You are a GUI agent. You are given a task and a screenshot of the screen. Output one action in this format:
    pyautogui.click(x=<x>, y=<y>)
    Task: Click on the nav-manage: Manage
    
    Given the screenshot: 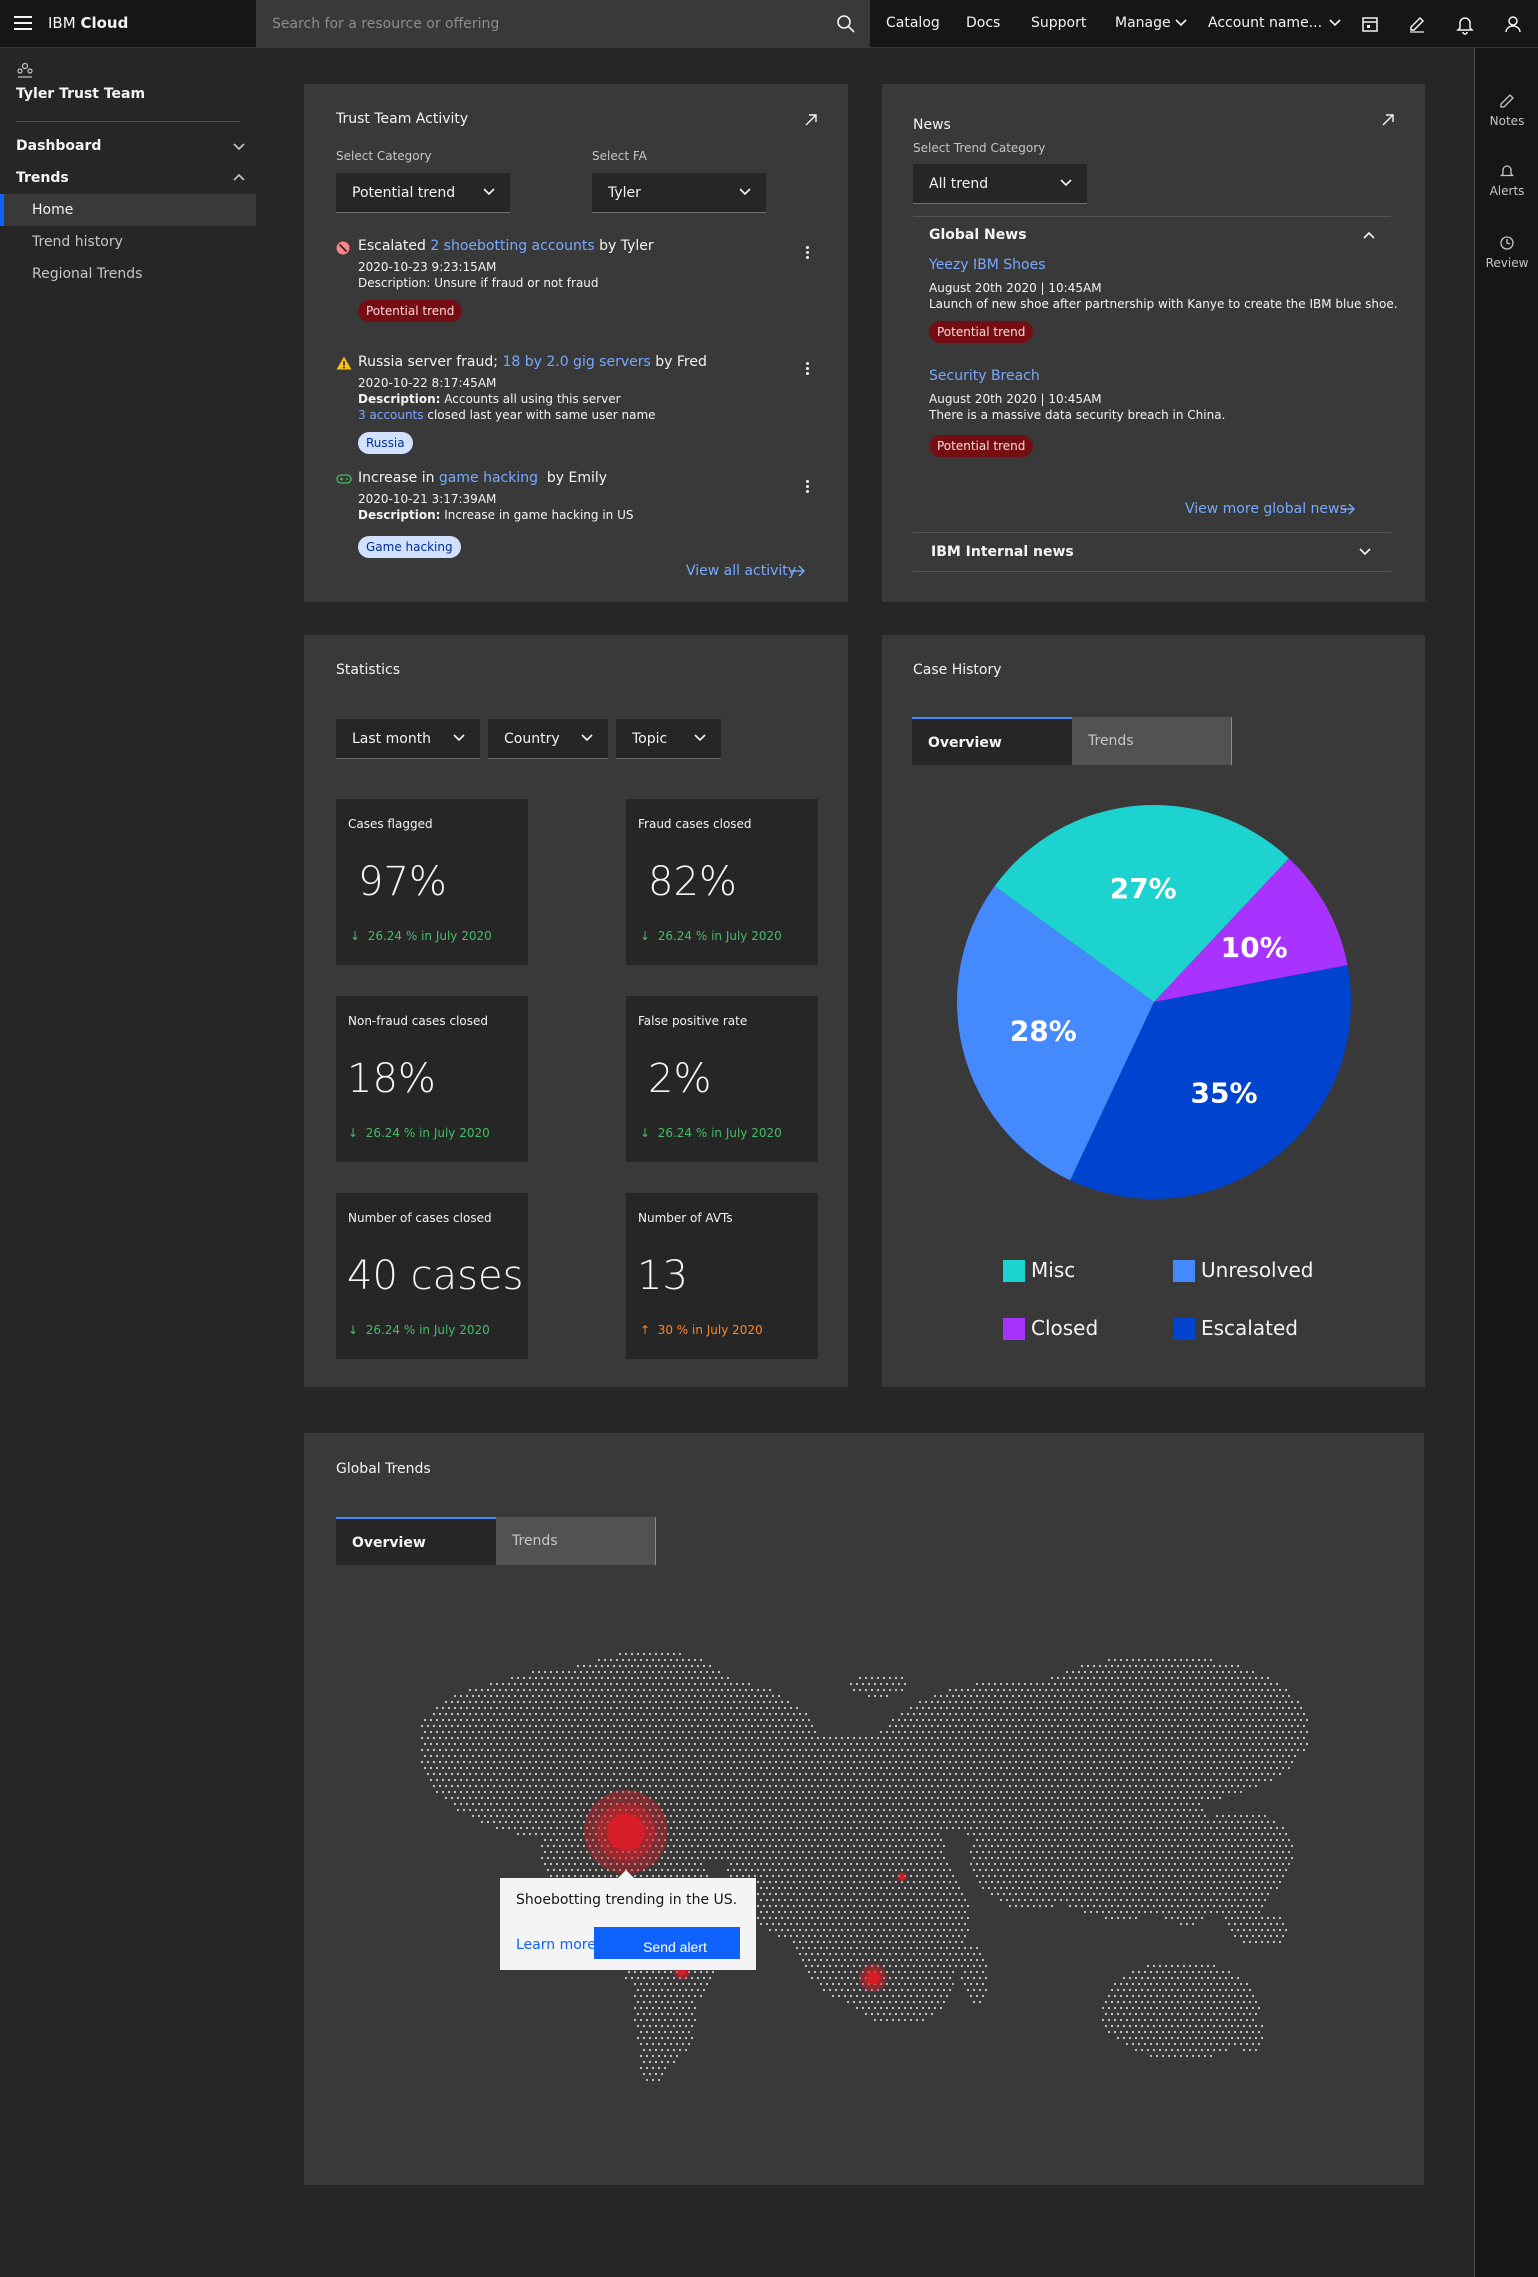 What is the action you would take?
    pyautogui.click(x=1143, y=23)
    